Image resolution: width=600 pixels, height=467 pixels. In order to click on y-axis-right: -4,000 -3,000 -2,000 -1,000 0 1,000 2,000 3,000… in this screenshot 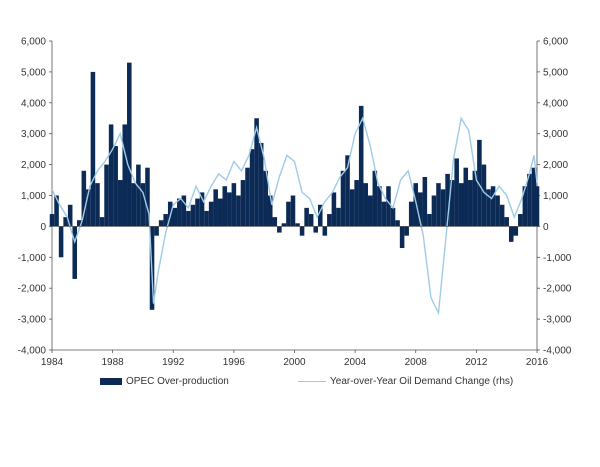, I will do `click(554, 197)`.